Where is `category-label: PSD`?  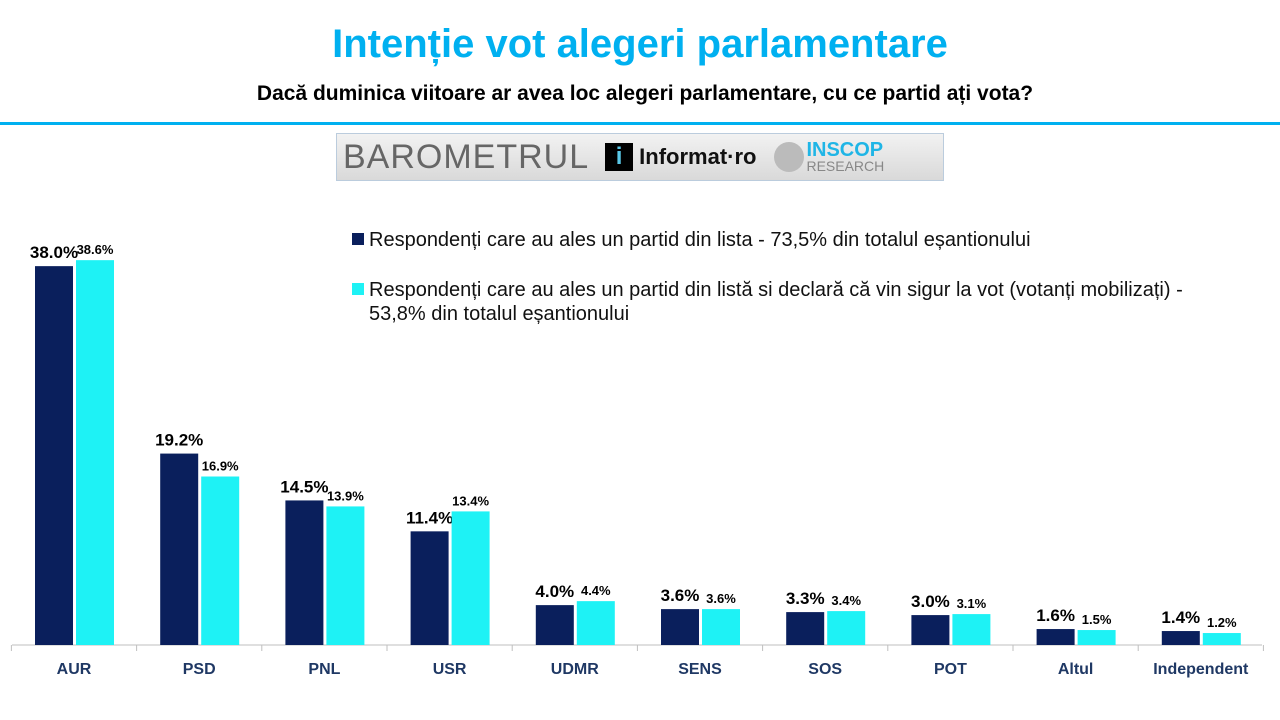 category-label: PSD is located at coordinates (199, 669).